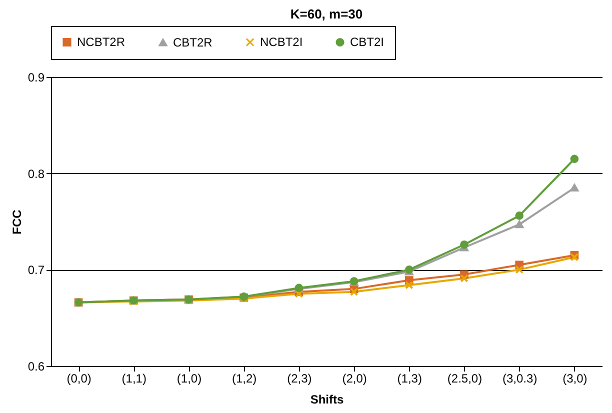 The width and height of the screenshot is (612, 413). Describe the element at coordinates (409, 379) in the screenshot. I see `x-tick-label: (1,3)` at that location.